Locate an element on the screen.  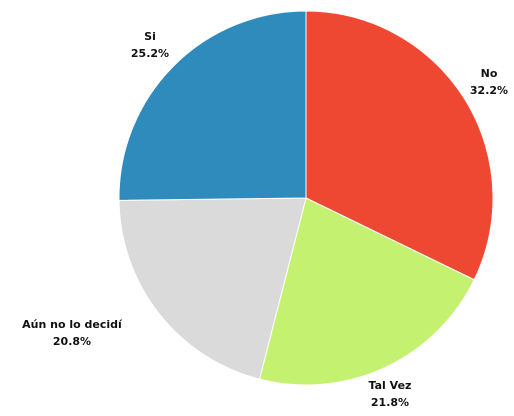
slice-label-si: Si is located at coordinates (150, 36).